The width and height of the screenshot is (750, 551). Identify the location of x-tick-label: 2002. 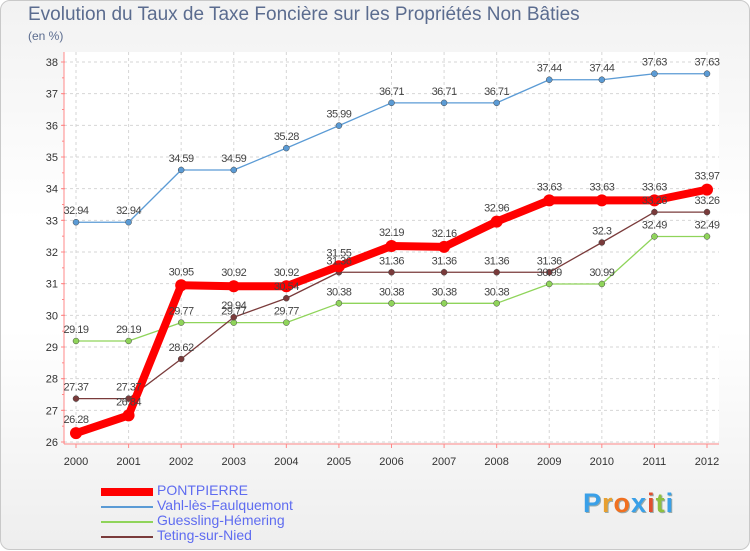
(181, 462).